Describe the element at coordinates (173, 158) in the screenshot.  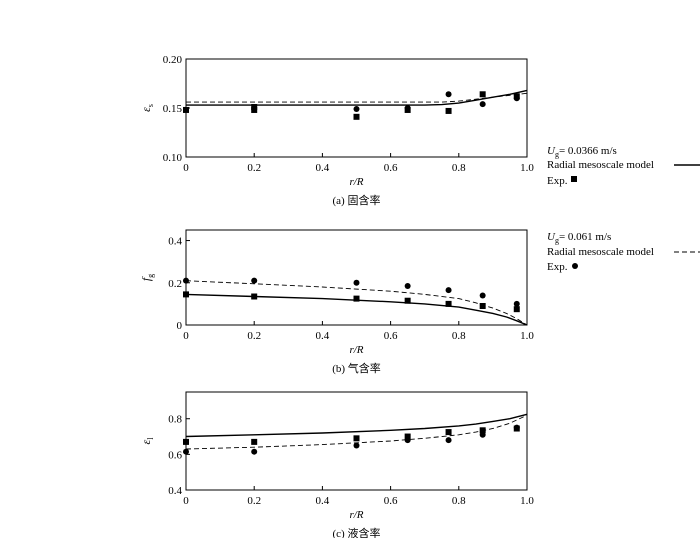
I see `y-tick-label: 0.10` at that location.